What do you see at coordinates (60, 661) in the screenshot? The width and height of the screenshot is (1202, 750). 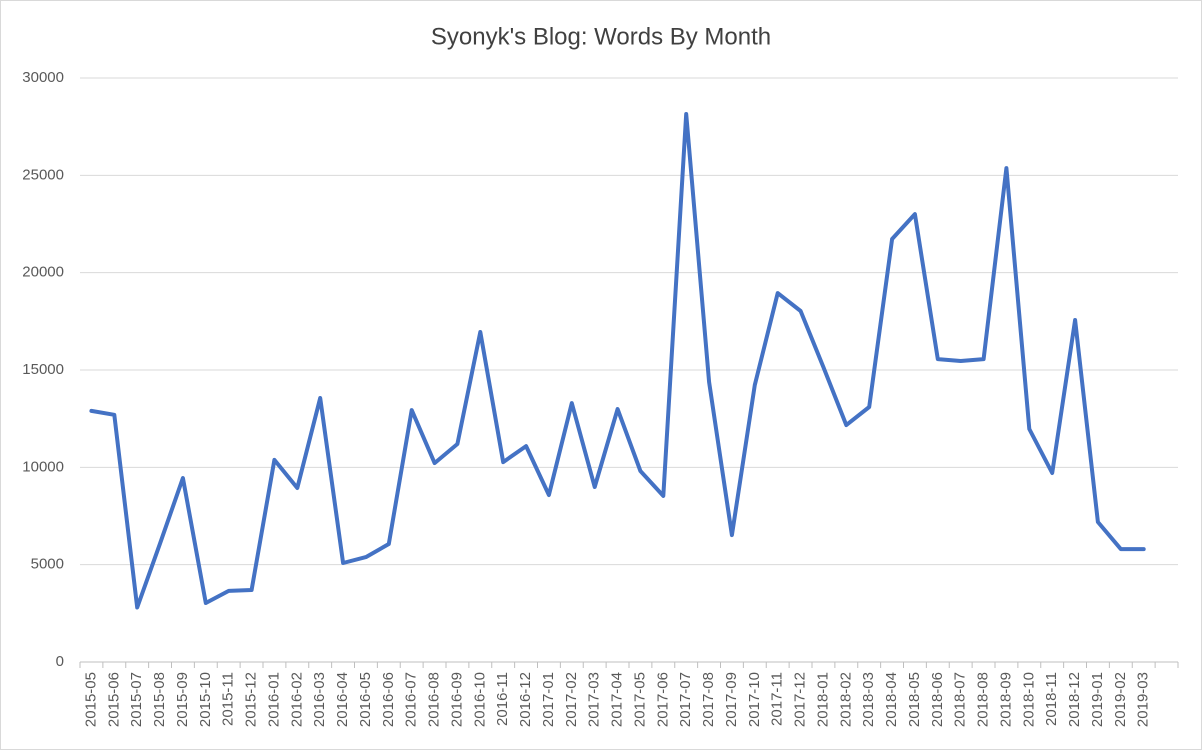 I see `y-tick-label: 0` at bounding box center [60, 661].